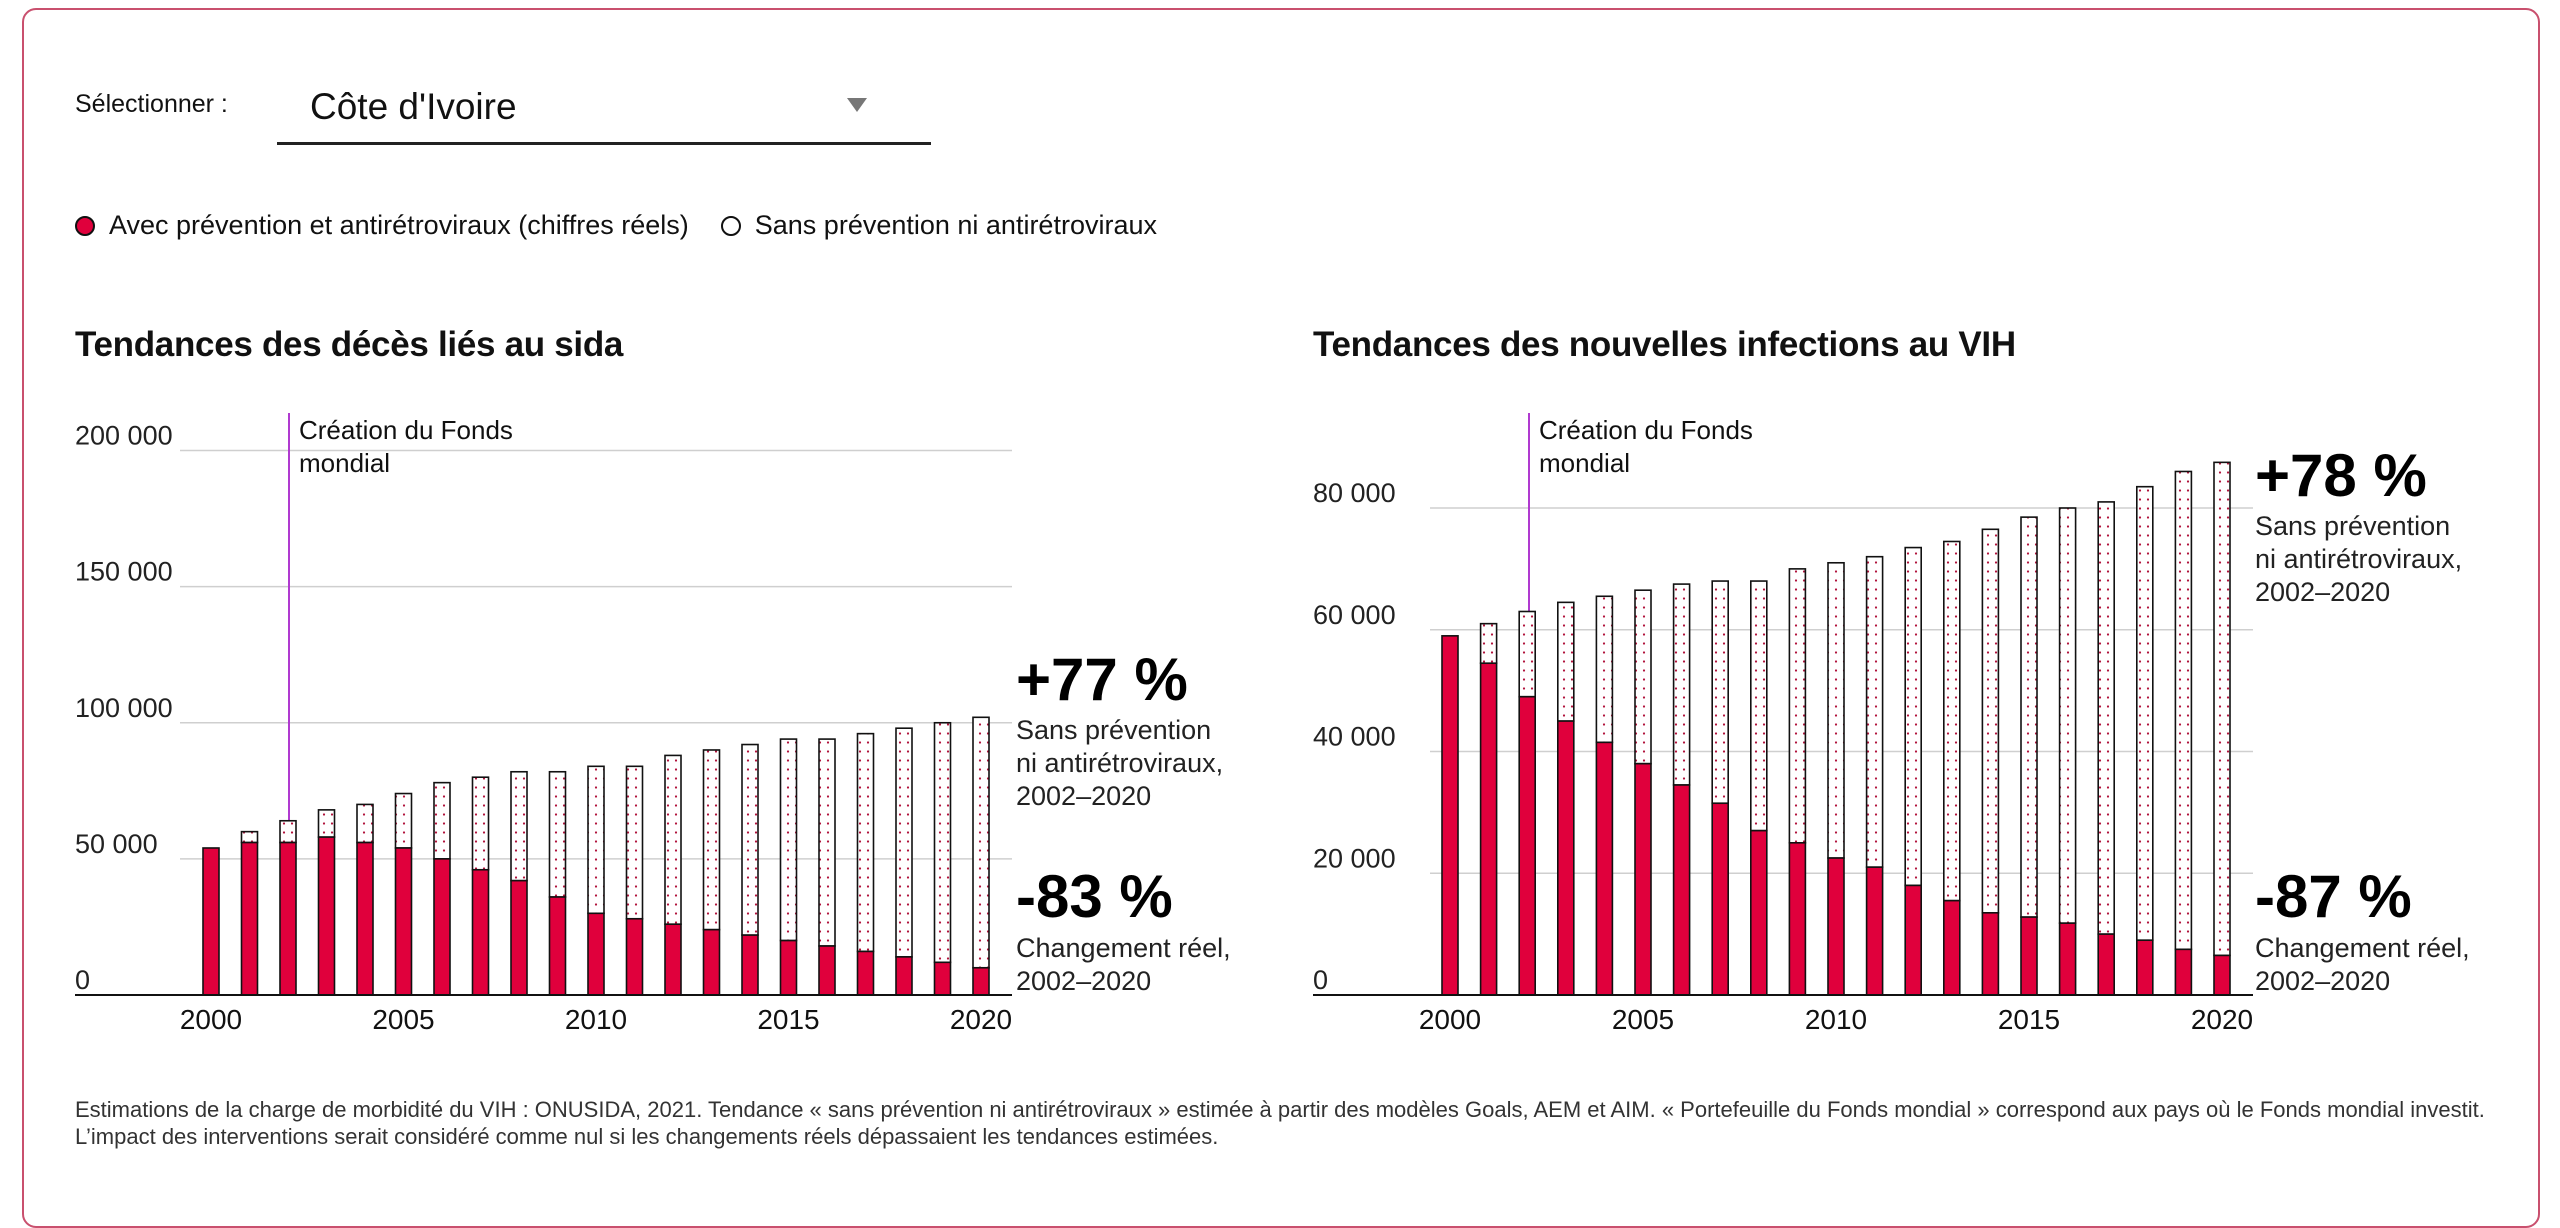 This screenshot has height=1228, width=2560. Describe the element at coordinates (124, 708) in the screenshot. I see `y-tick-label: 100 000` at that location.